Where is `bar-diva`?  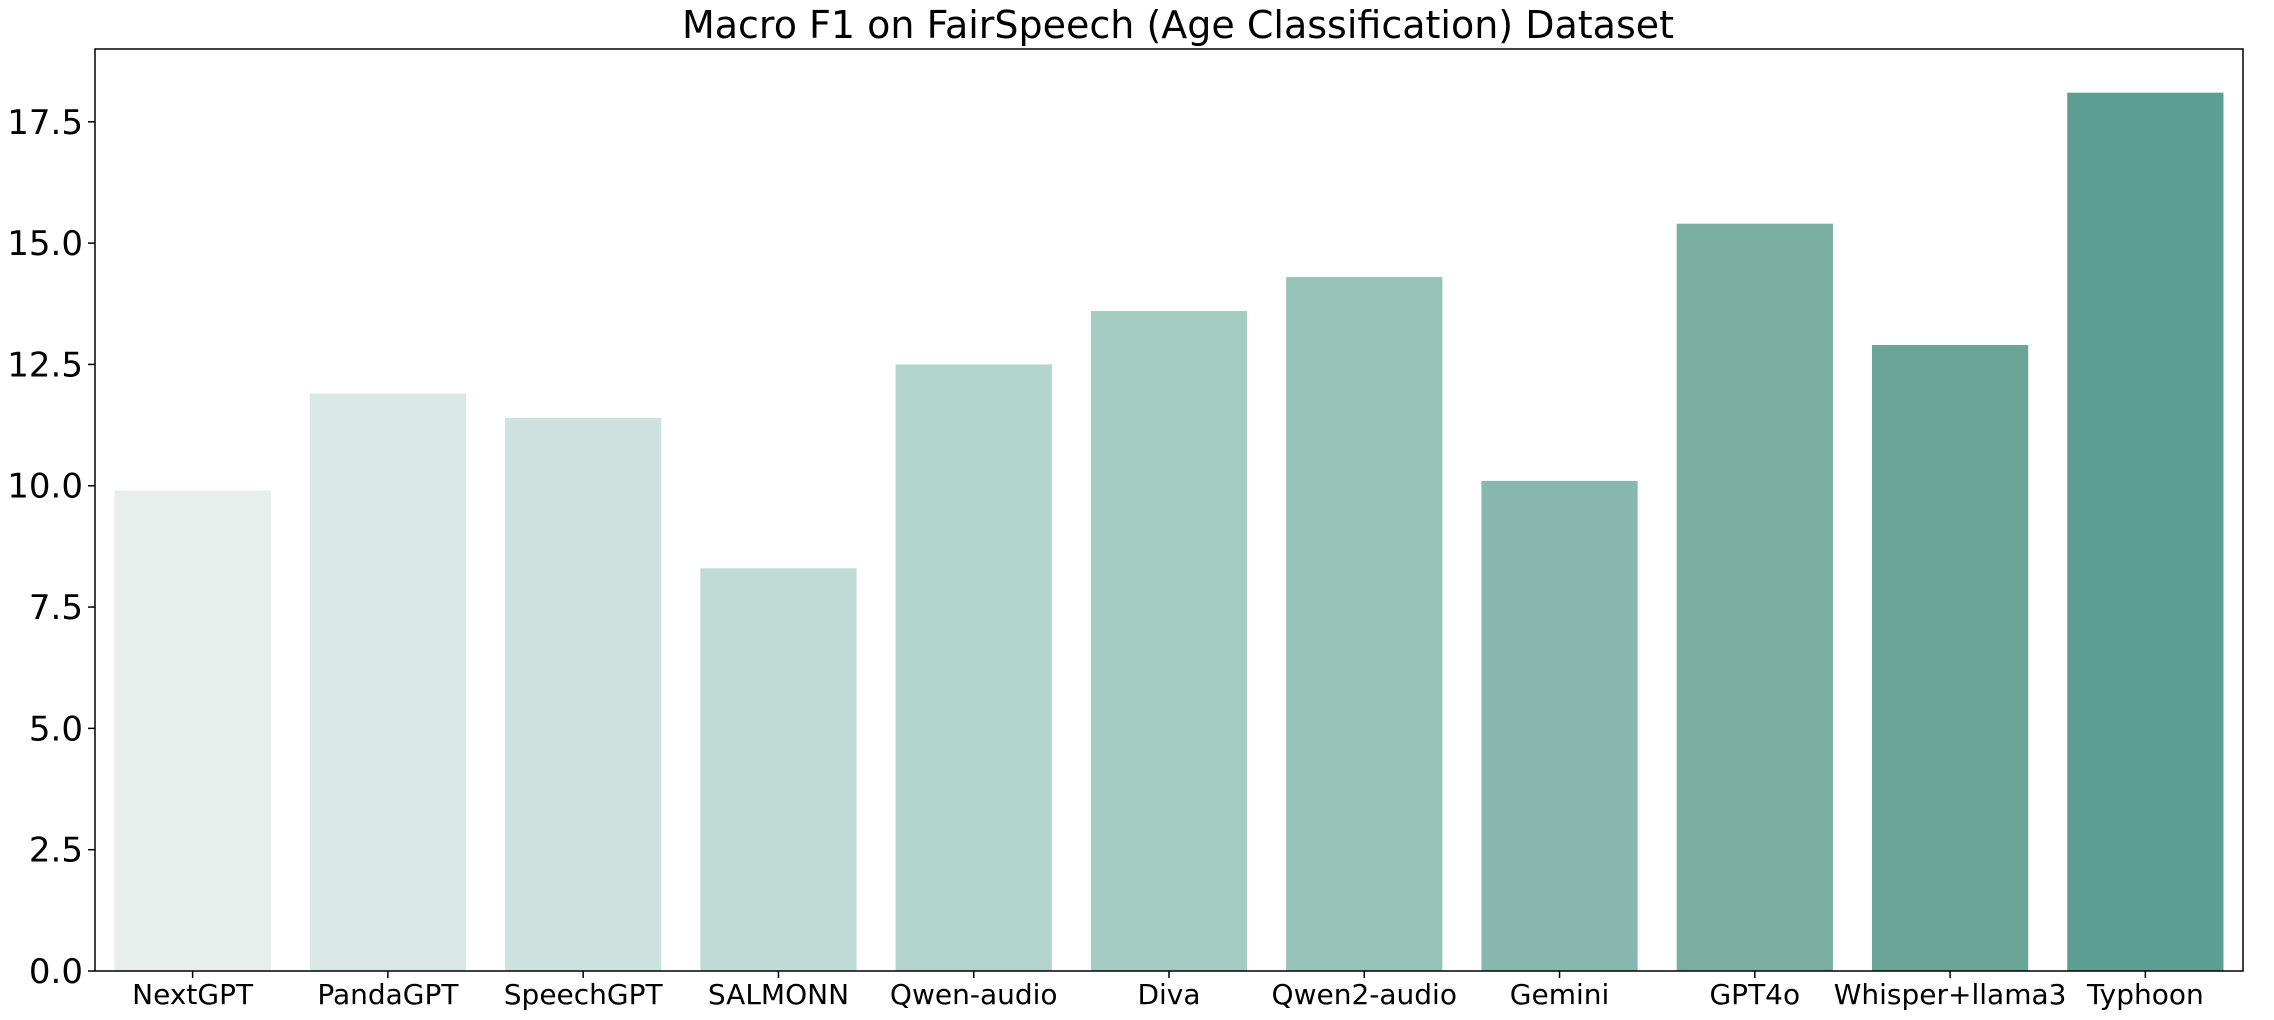
bar-diva is located at coordinates (1169, 641).